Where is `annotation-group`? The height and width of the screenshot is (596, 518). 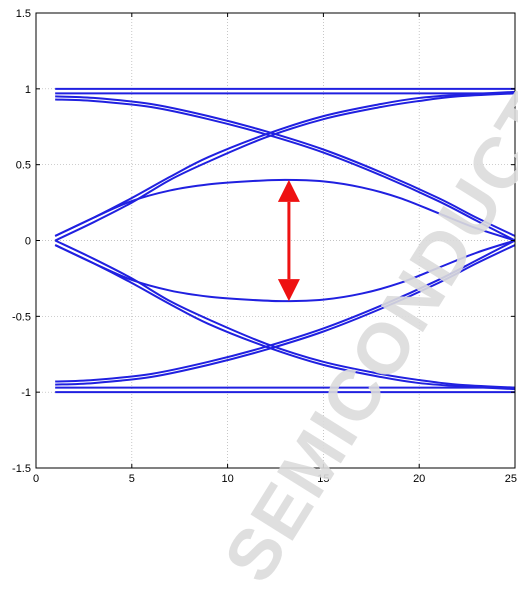
annotation-group is located at coordinates (288, 240).